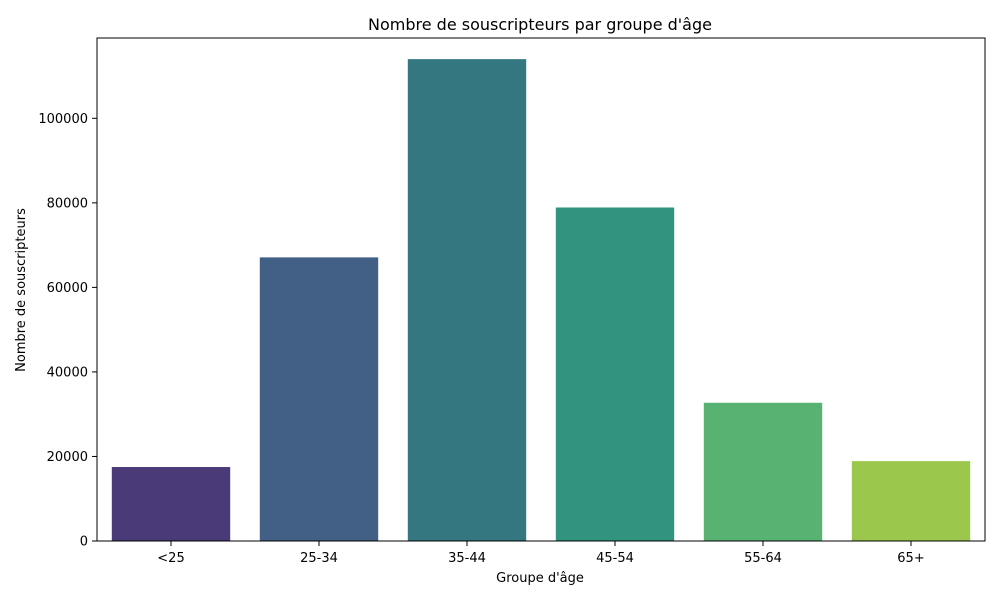 The image size is (1000, 600). What do you see at coordinates (67, 372) in the screenshot?
I see `y-tick-label-2: 40000` at bounding box center [67, 372].